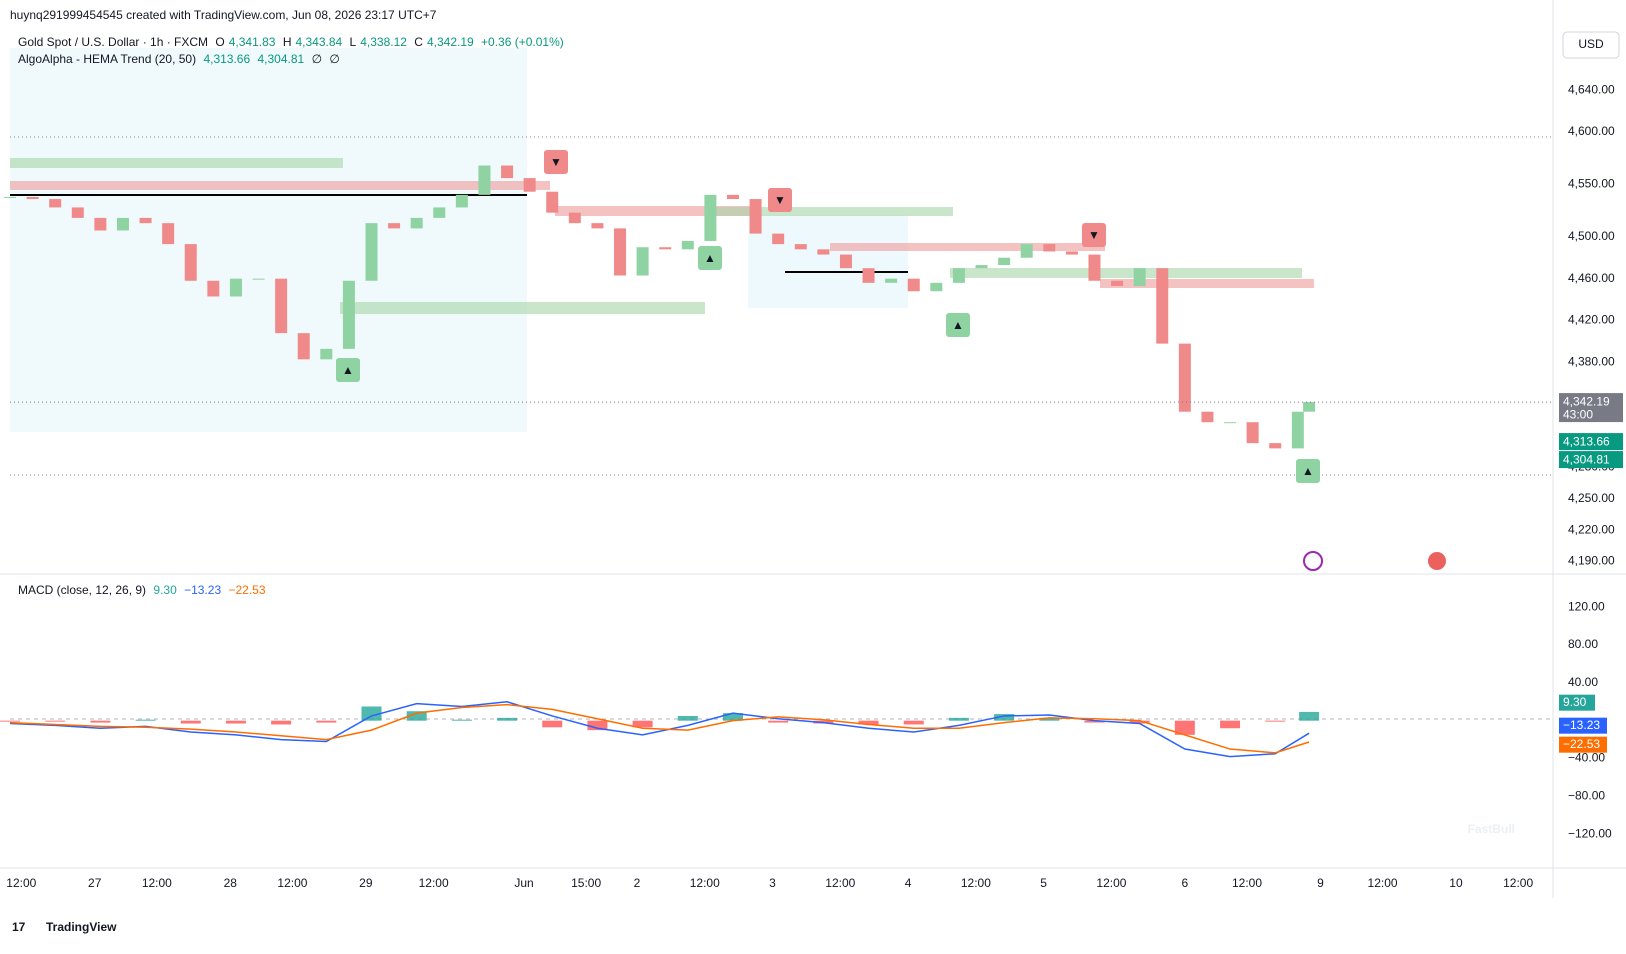 The height and width of the screenshot is (954, 1626). I want to click on macd-value: 9.30, so click(165, 590).